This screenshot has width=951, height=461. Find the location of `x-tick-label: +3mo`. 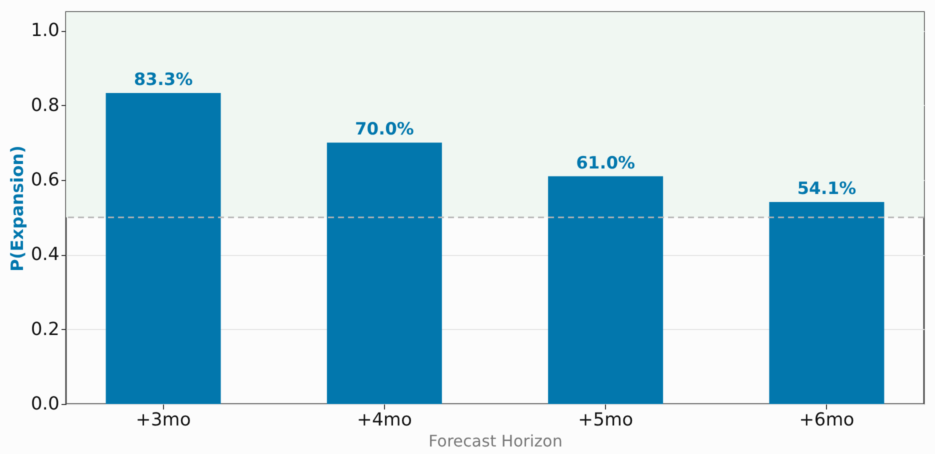

x-tick-label: +3mo is located at coordinates (163, 420).